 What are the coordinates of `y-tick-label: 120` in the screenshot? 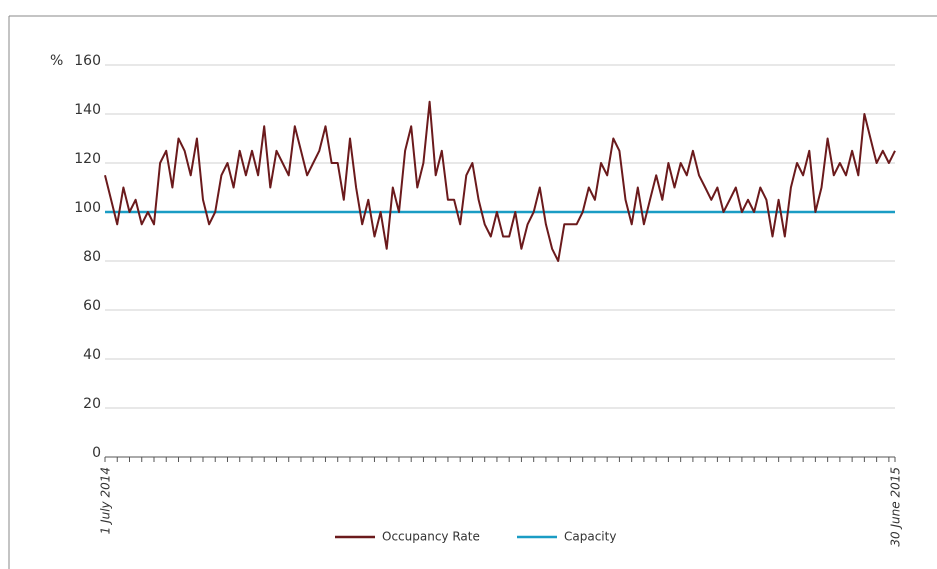 It's located at (87, 159).